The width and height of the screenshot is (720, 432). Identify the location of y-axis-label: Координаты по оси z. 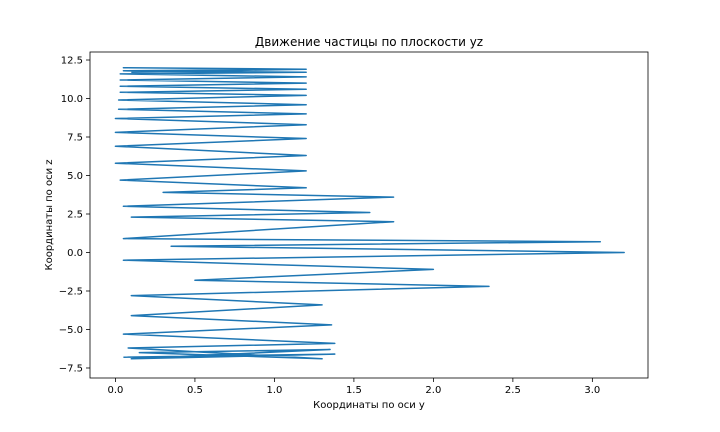
(49, 214).